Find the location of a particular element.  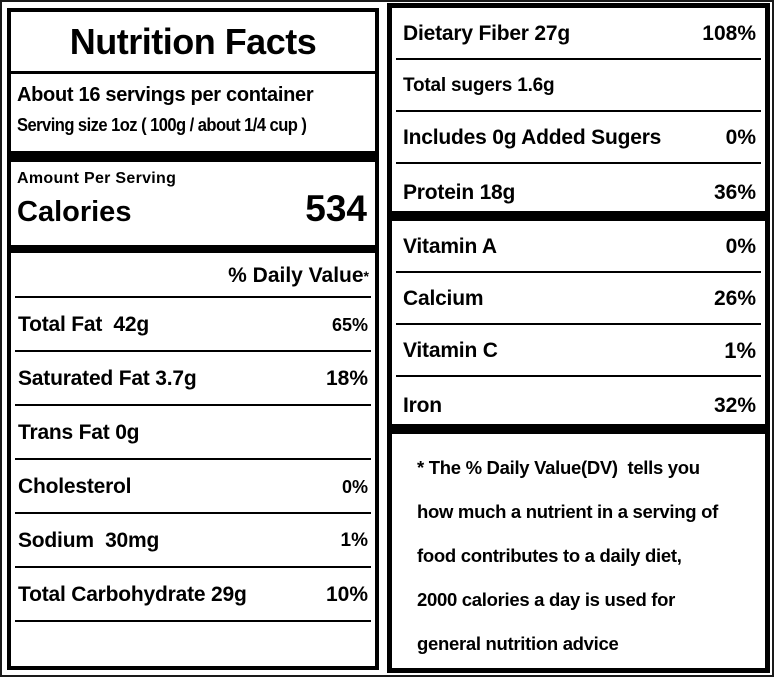

nutrient-name: Dietary Fiber 27g is located at coordinates (486, 33).